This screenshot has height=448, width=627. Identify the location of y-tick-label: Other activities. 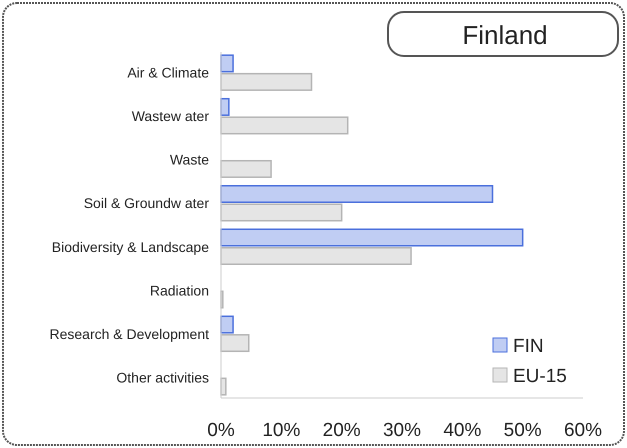
(162, 377).